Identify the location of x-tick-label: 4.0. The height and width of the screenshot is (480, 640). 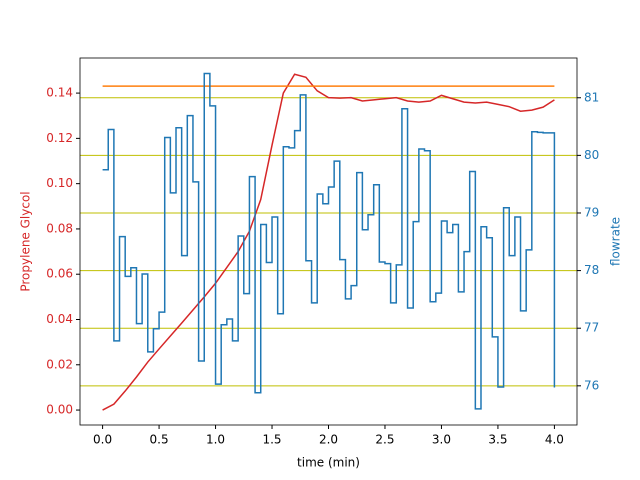
(554, 440).